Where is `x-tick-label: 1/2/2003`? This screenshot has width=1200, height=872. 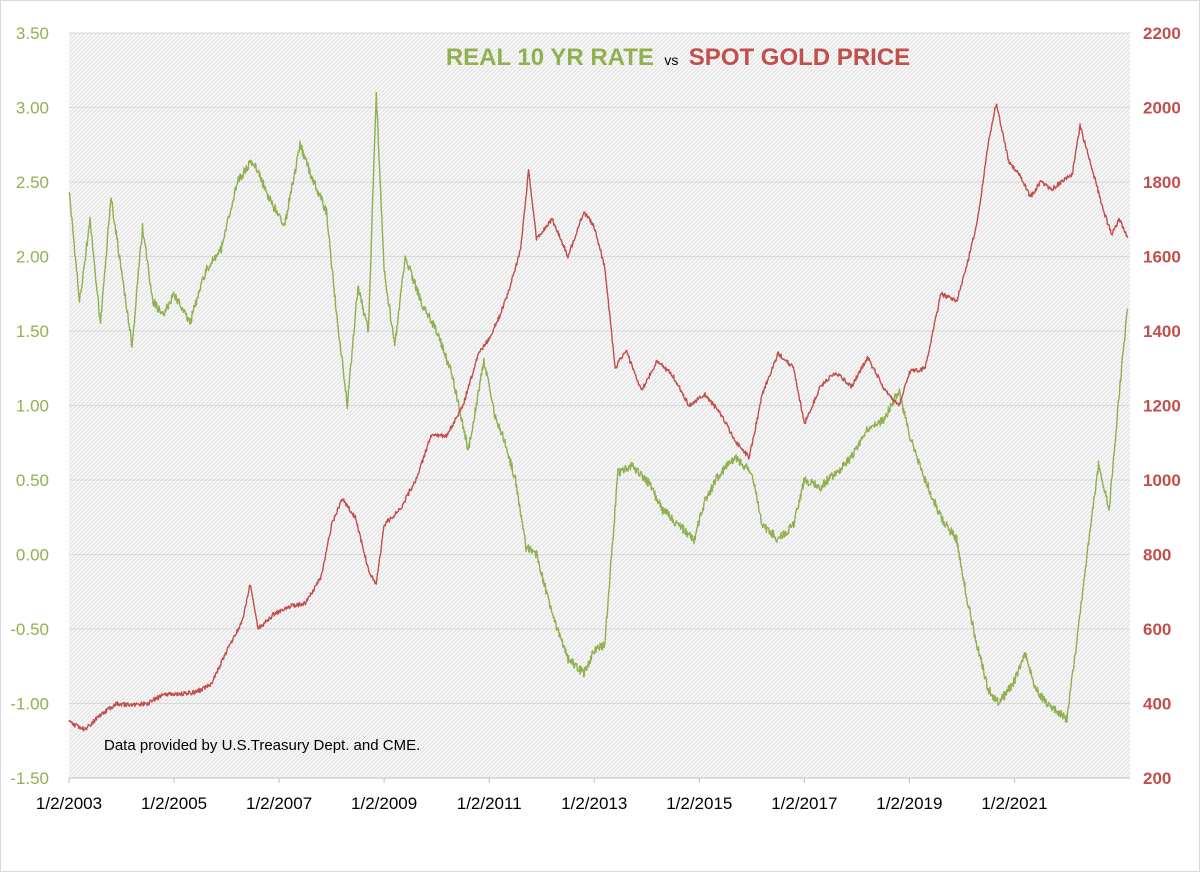 x-tick-label: 1/2/2003 is located at coordinates (69, 803).